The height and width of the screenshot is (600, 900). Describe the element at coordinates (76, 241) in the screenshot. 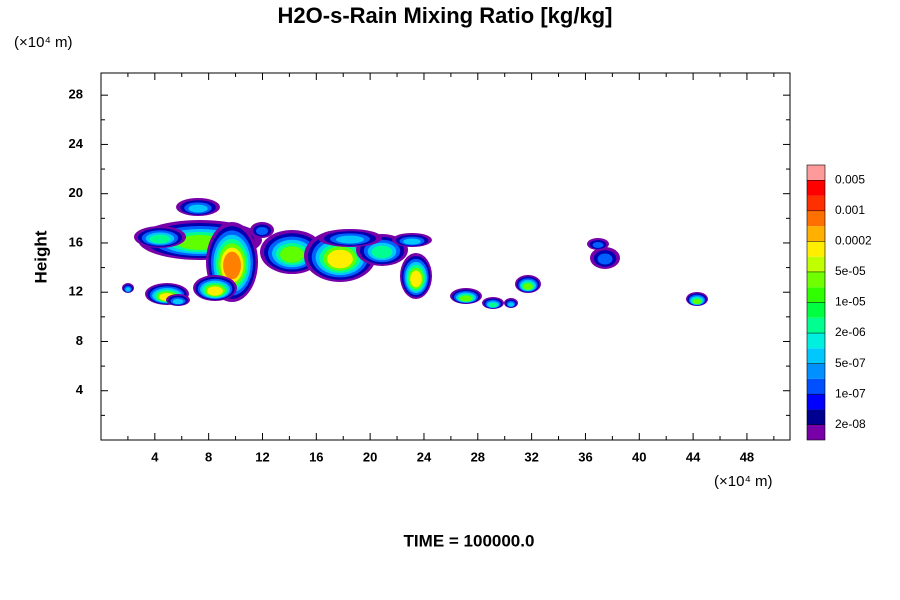

I see `y-tick-label: 16` at that location.